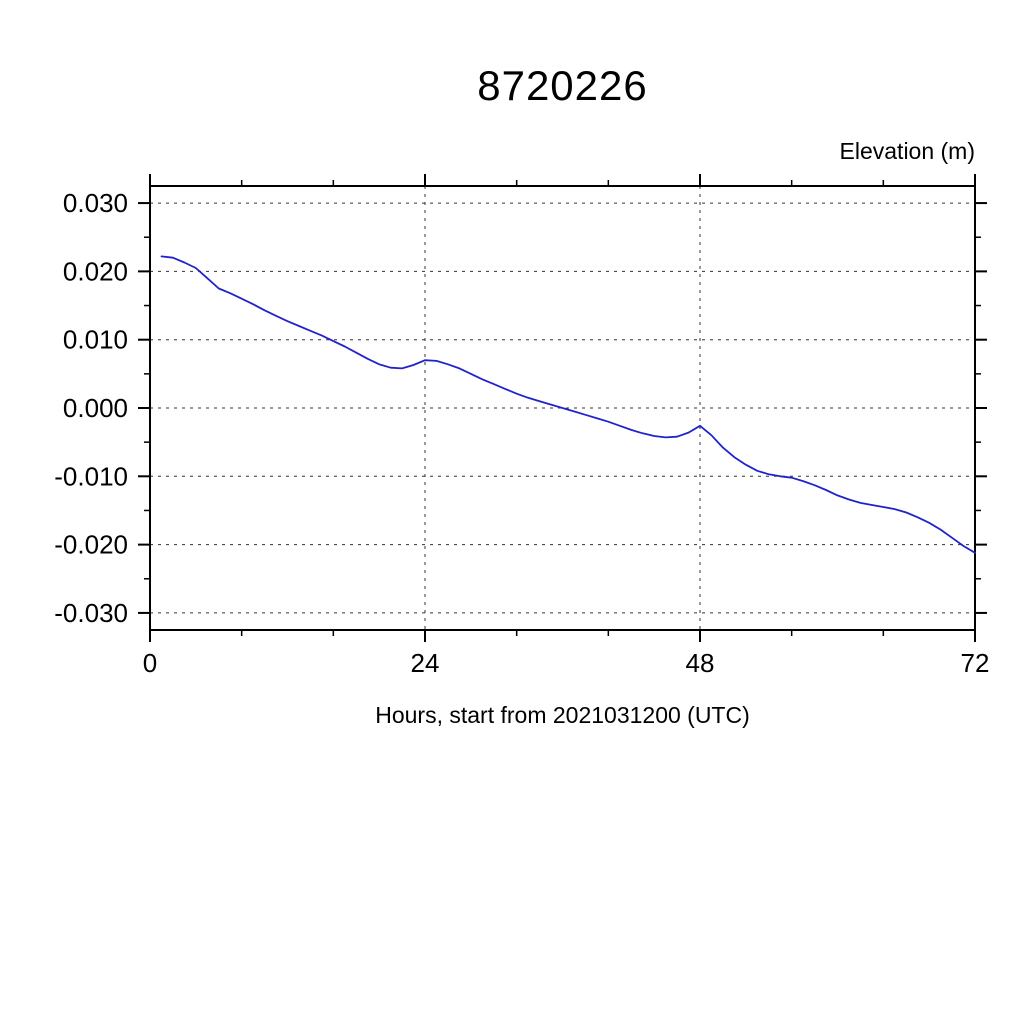  Describe the element at coordinates (91, 476) in the screenshot. I see `y-tick-label: -0.010` at that location.